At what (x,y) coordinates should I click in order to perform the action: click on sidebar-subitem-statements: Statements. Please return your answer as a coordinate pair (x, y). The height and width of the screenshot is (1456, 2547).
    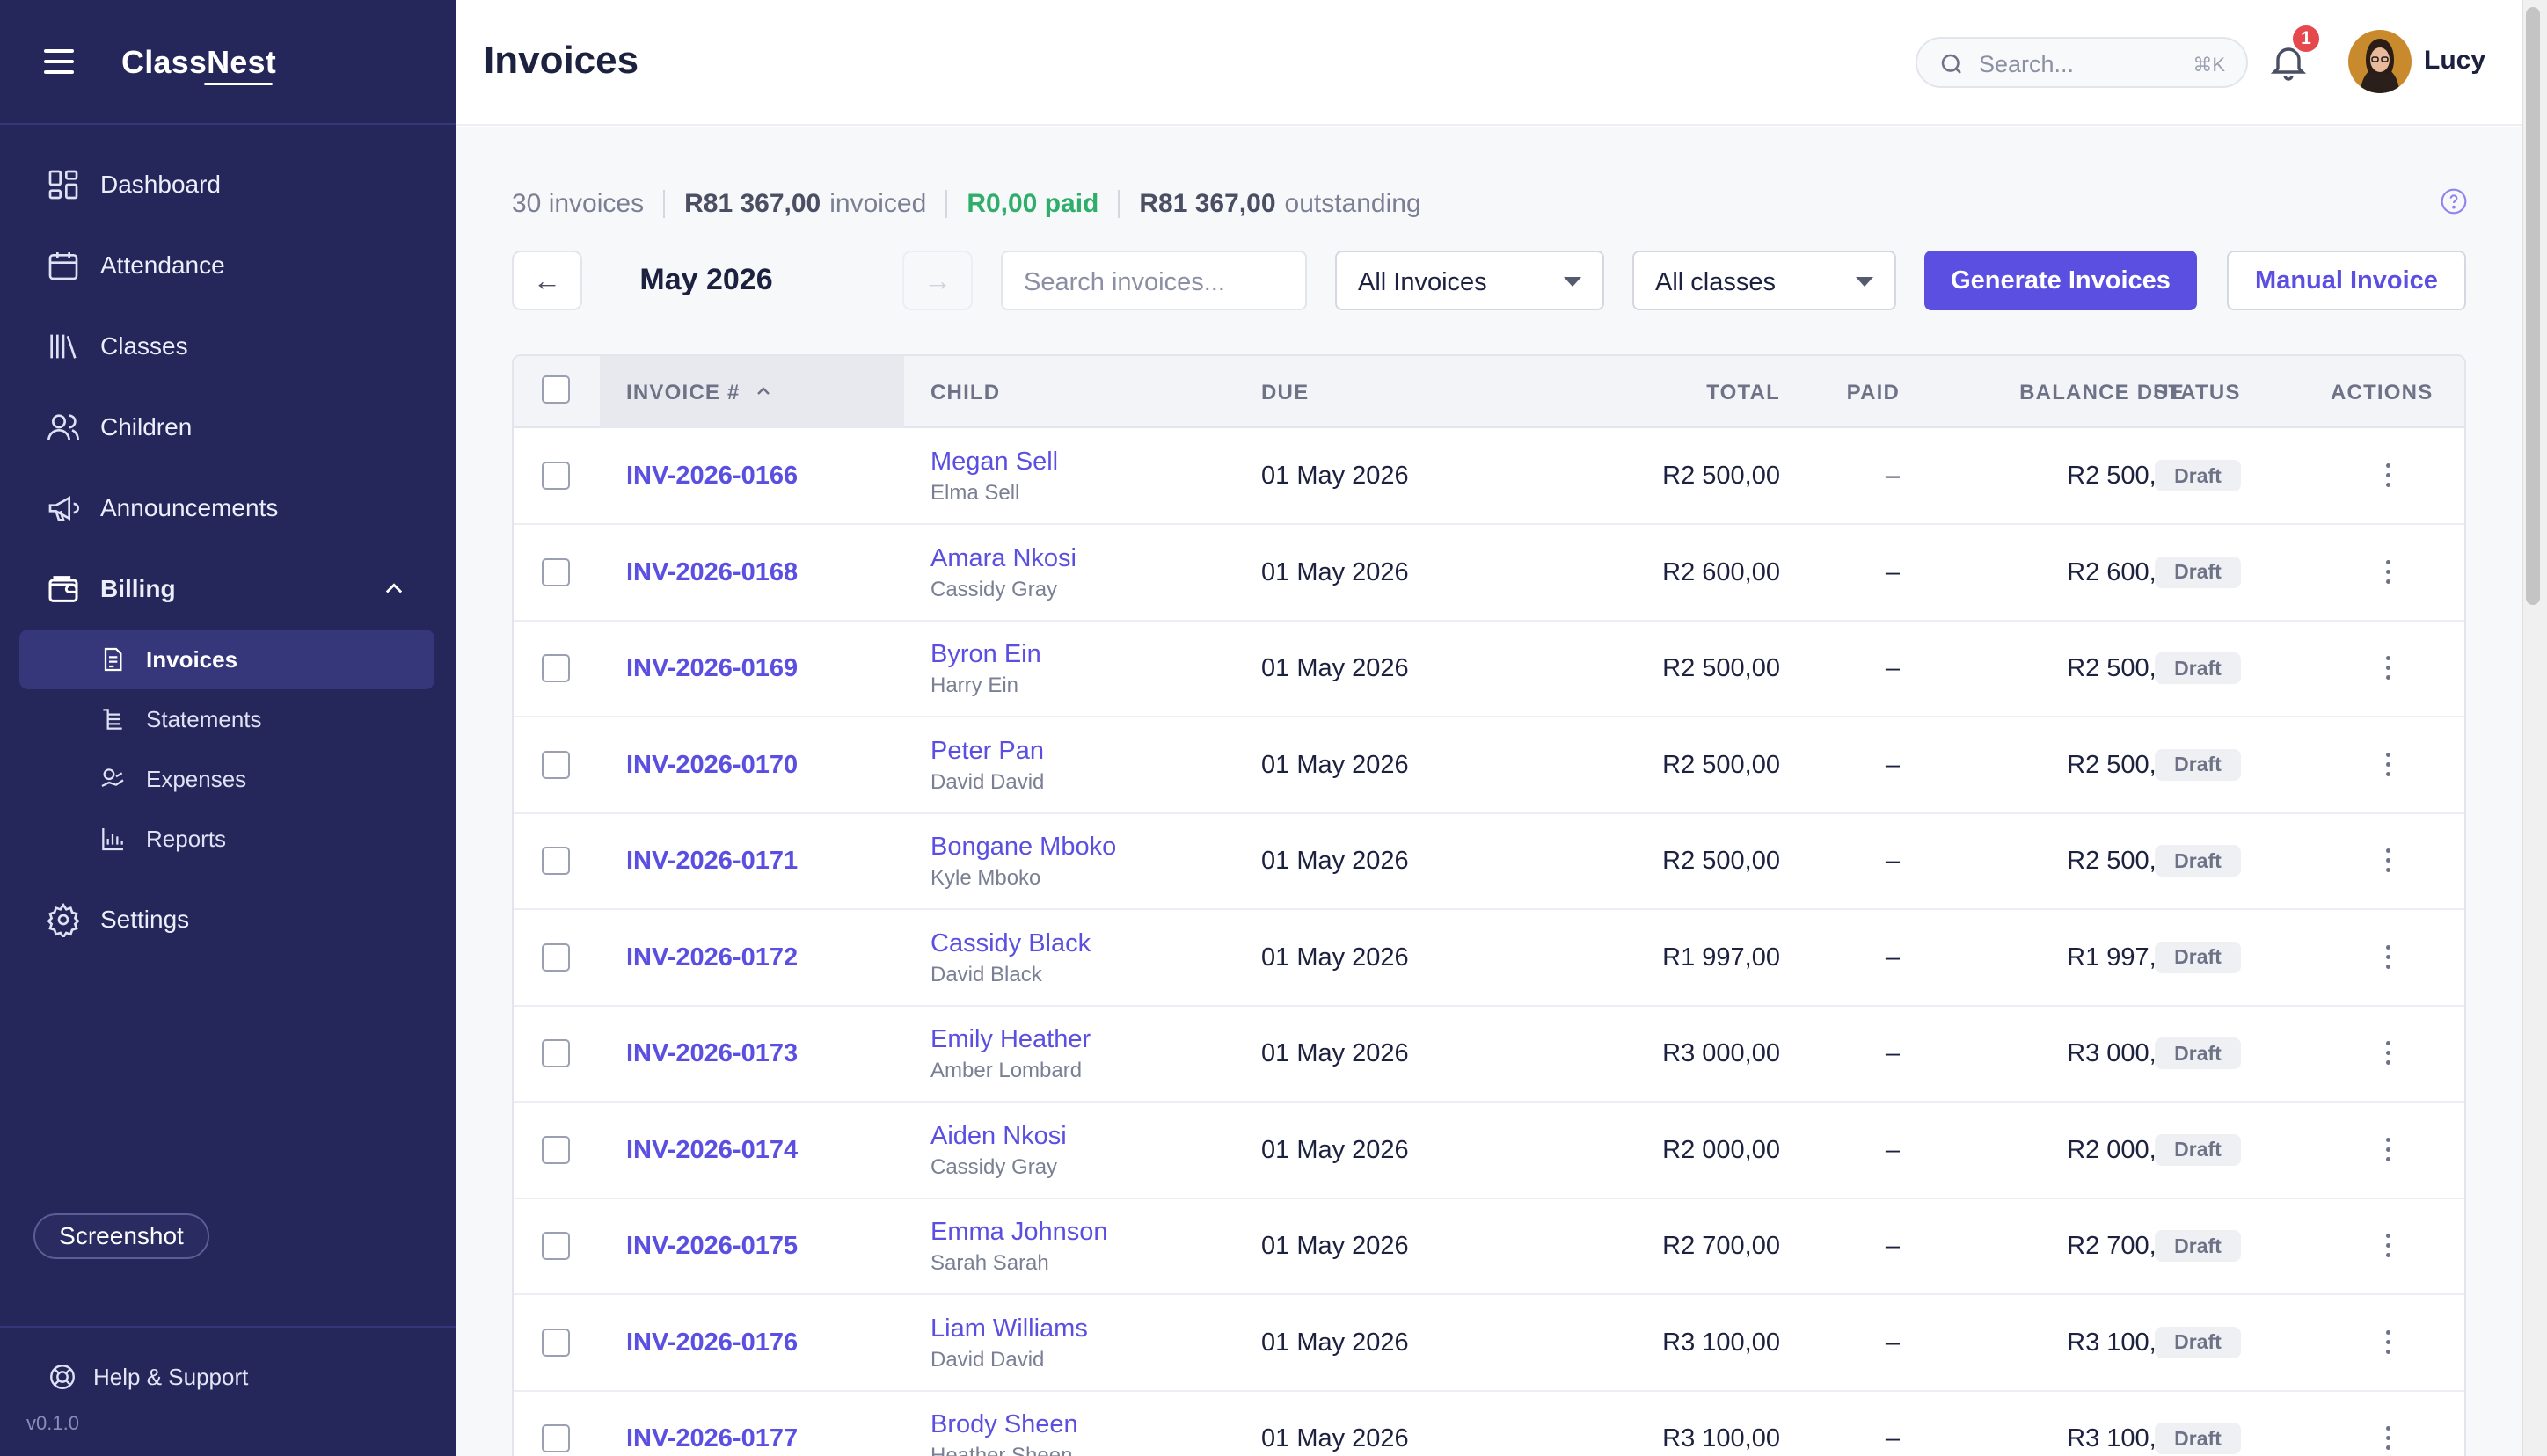
    Looking at the image, I should click on (226, 719).